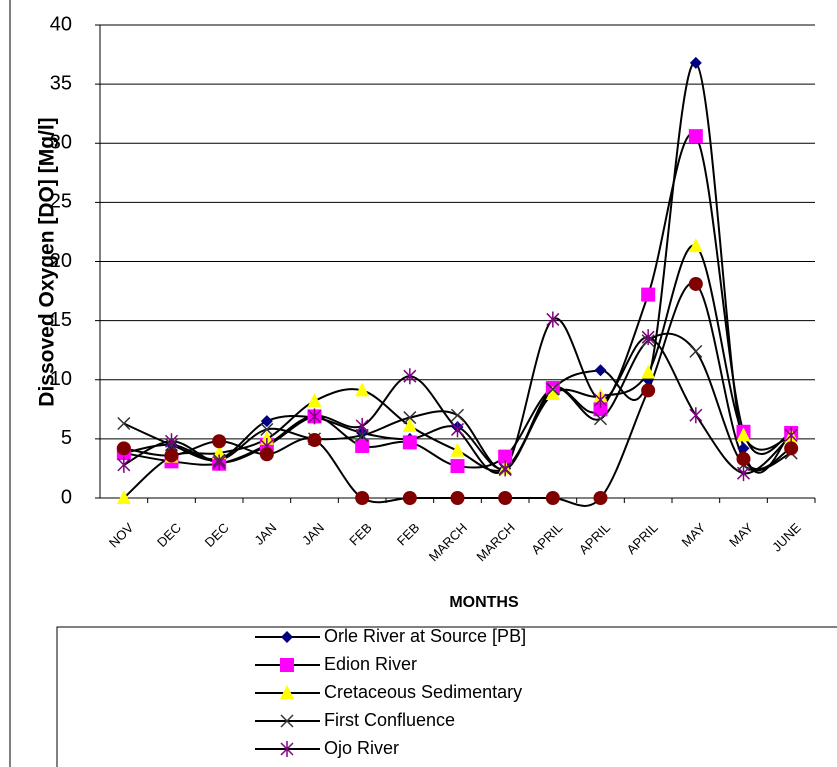 The image size is (837, 767). What do you see at coordinates (61, 379) in the screenshot?
I see `y-tick-label: 10` at bounding box center [61, 379].